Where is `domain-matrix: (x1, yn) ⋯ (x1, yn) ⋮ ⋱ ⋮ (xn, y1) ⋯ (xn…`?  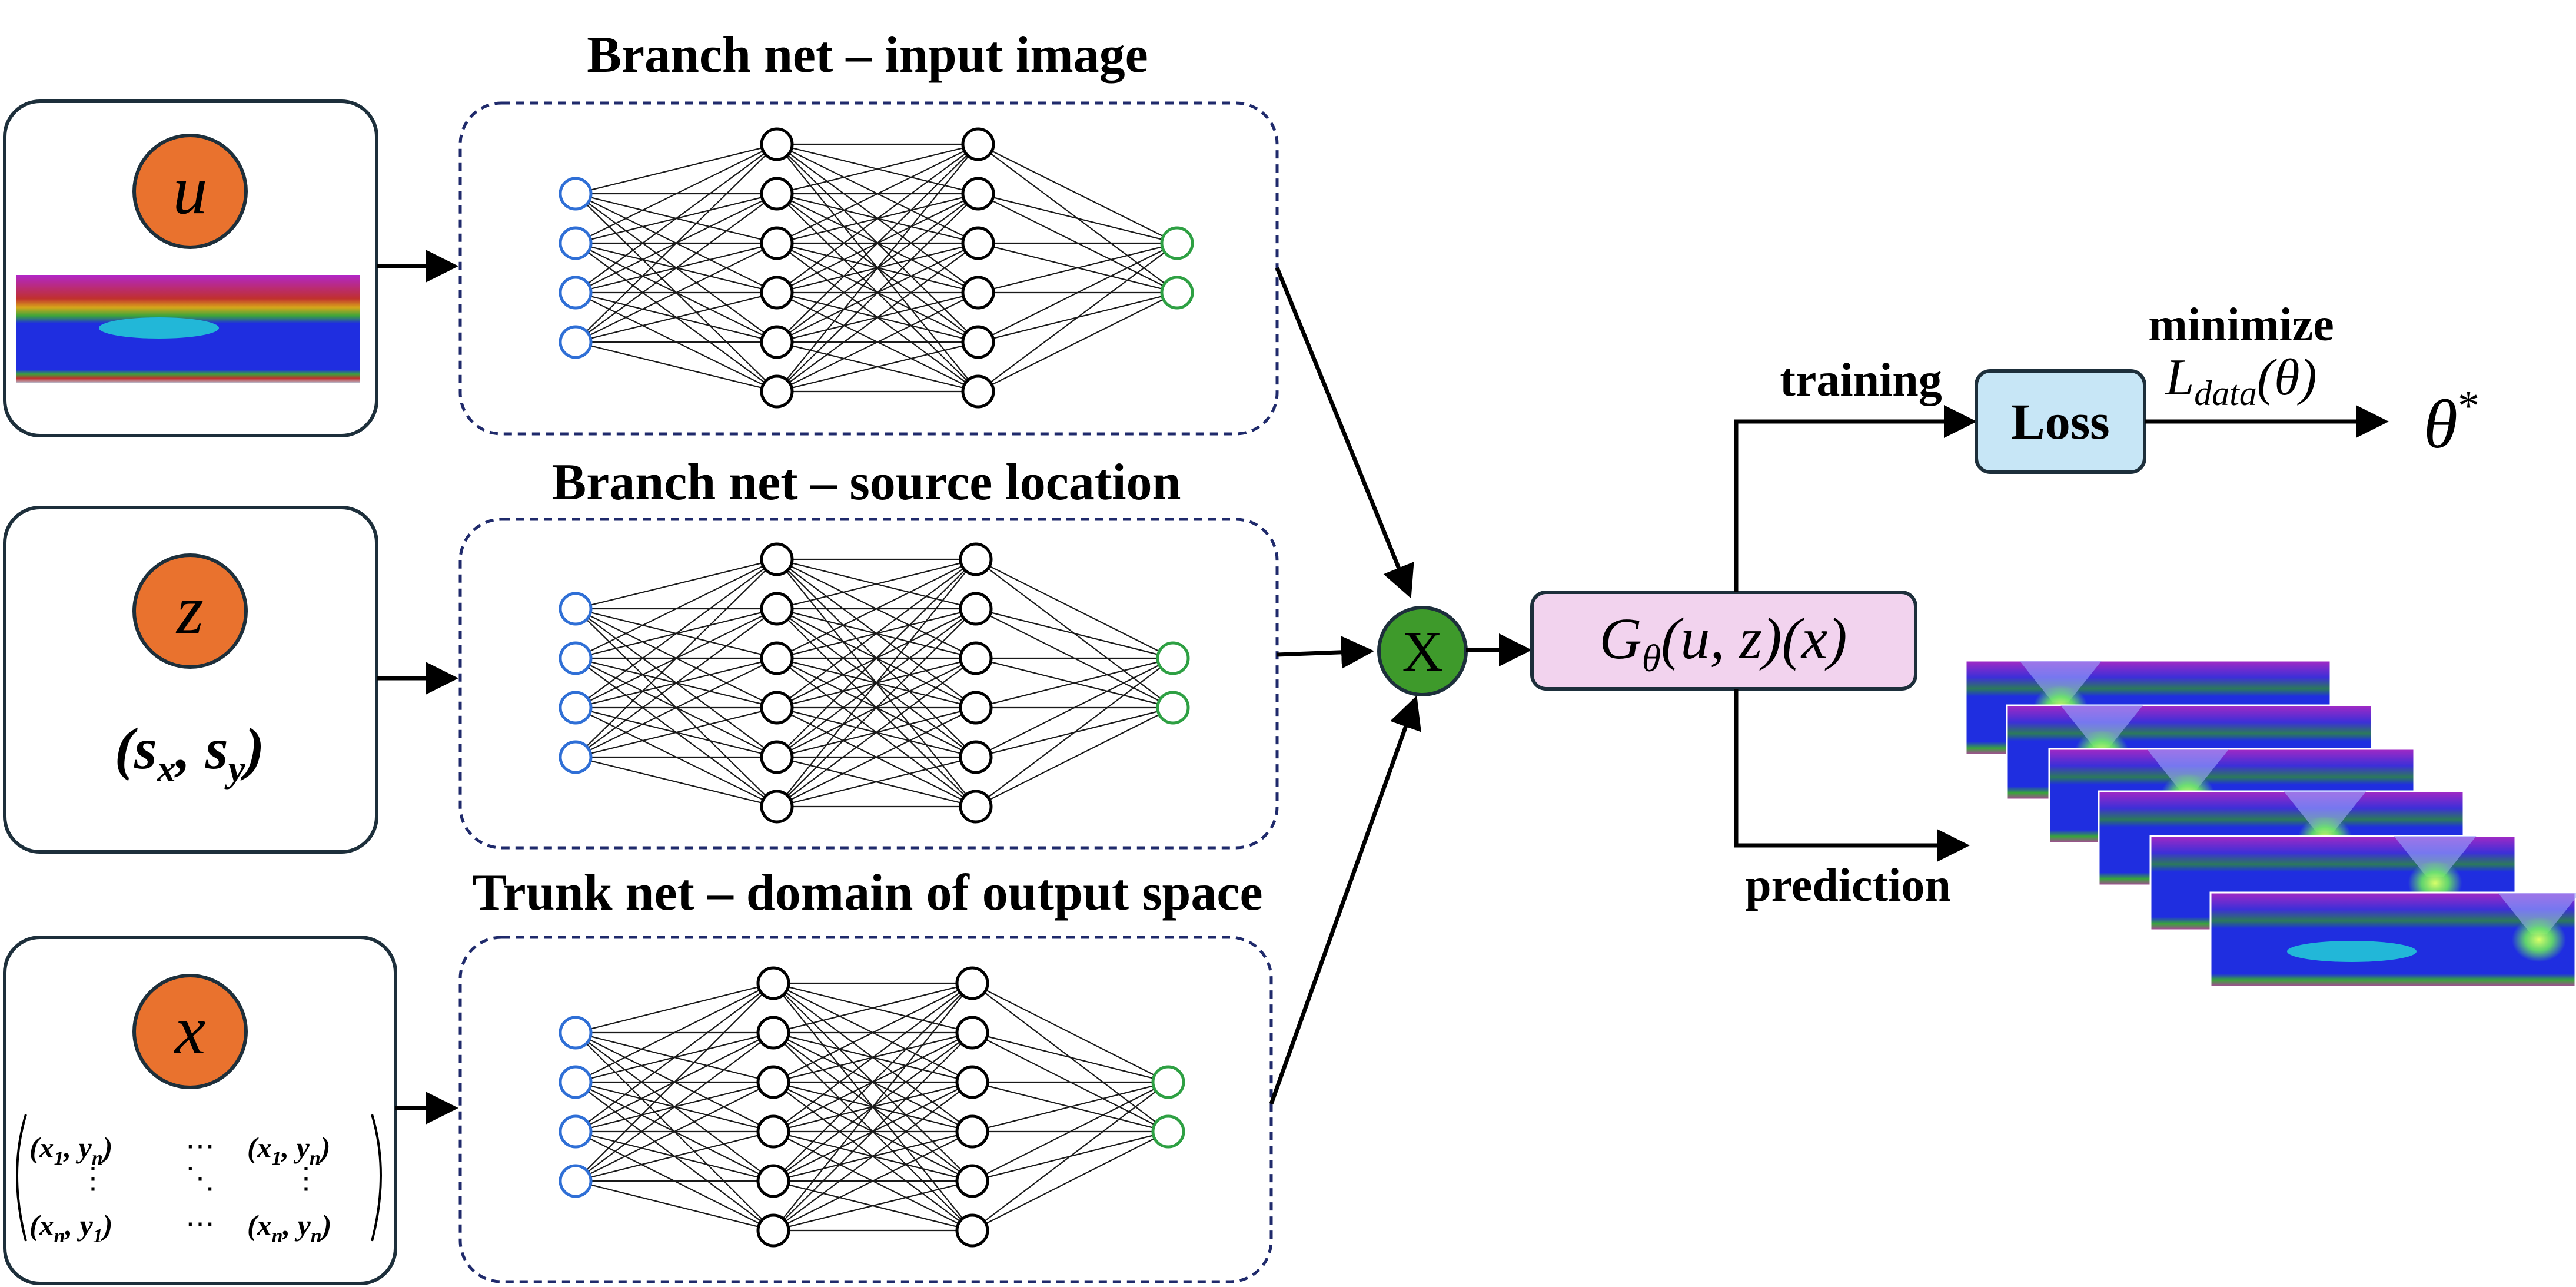
domain-matrix: (x1, yn) ⋯ (x1, yn) ⋮ ⋱ ⋮ (xn, y1) ⋯ (xn… is located at coordinates (199, 1180).